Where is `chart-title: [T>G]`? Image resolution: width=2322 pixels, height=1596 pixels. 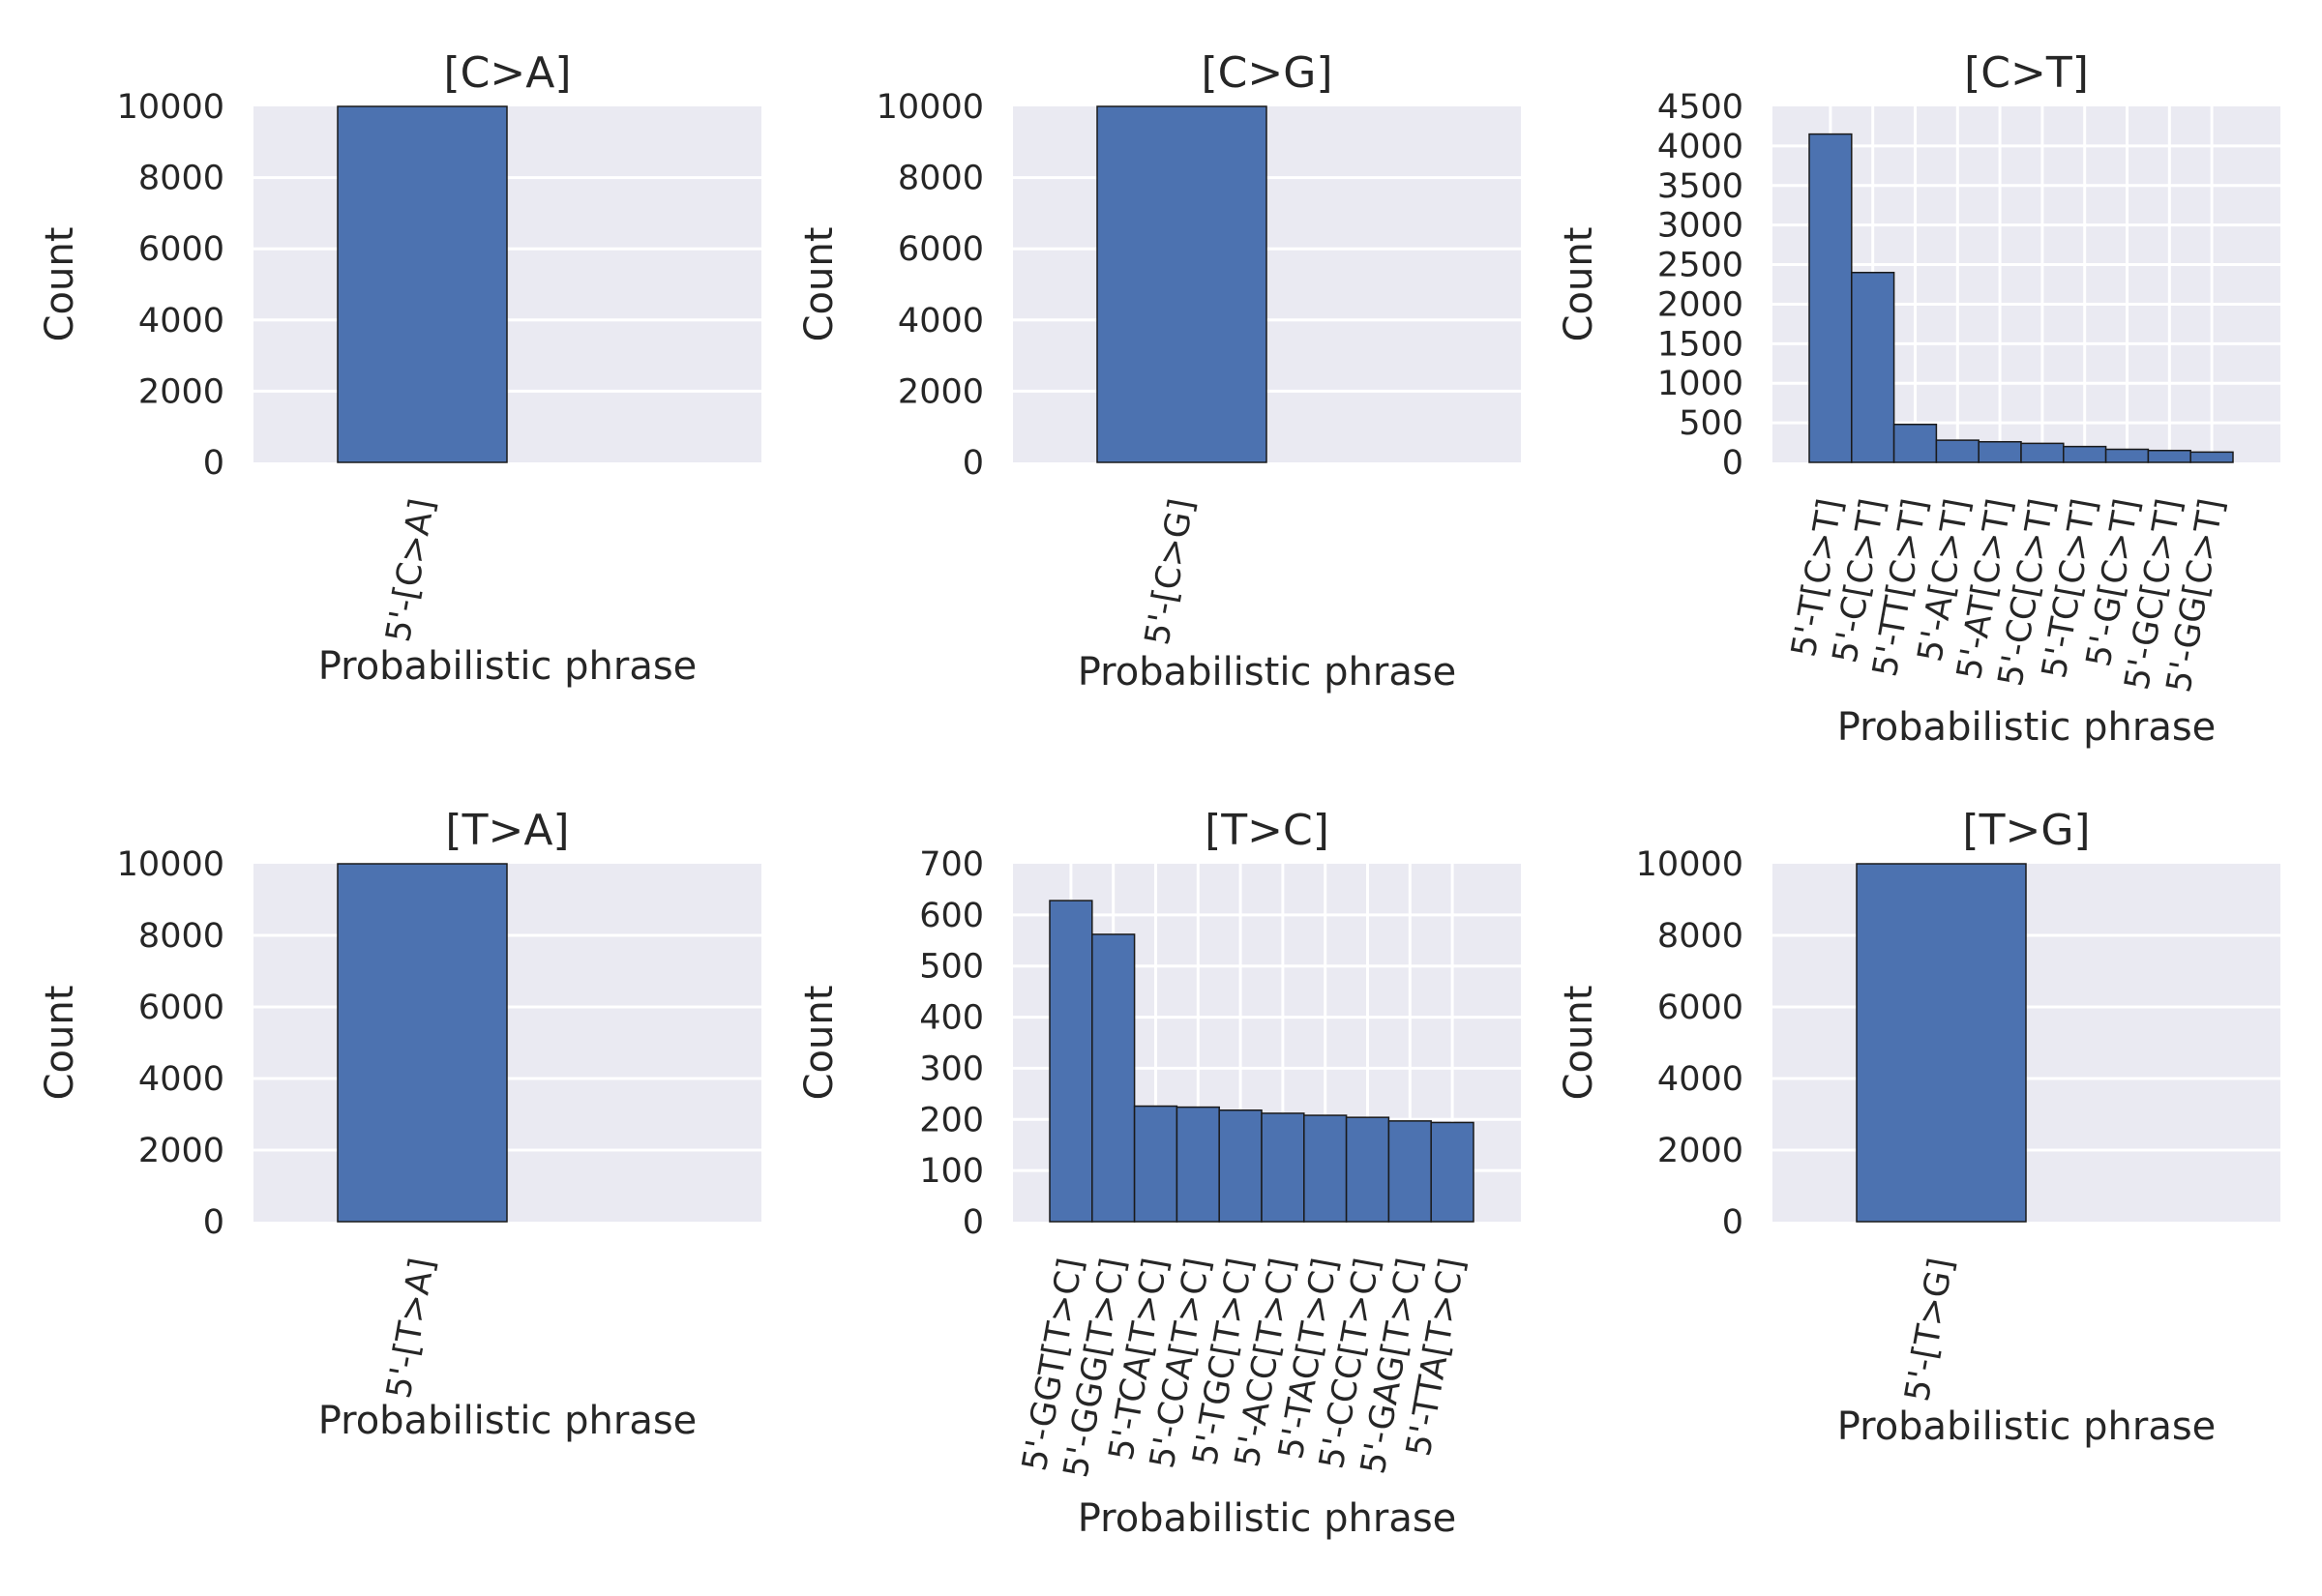 chart-title: [T>G] is located at coordinates (2026, 830).